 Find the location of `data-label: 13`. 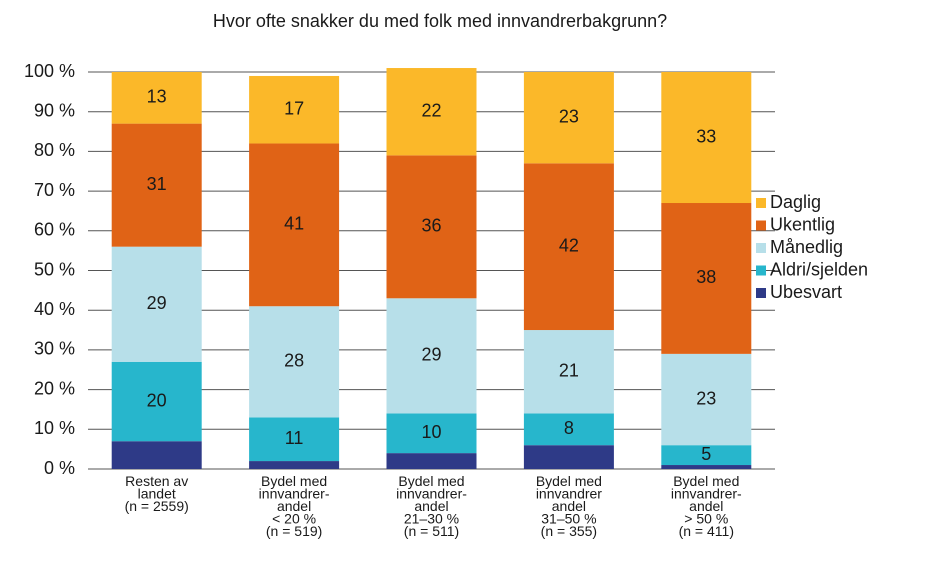

data-label: 13 is located at coordinates (157, 97).